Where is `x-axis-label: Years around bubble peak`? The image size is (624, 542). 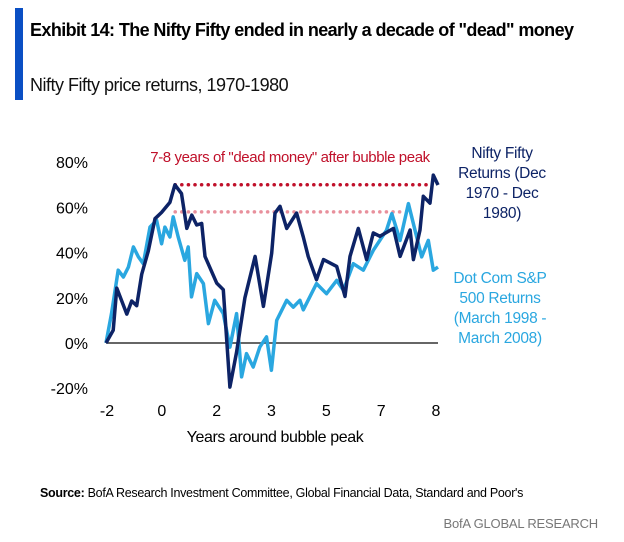
x-axis-label: Years around bubble peak is located at coordinates (276, 437).